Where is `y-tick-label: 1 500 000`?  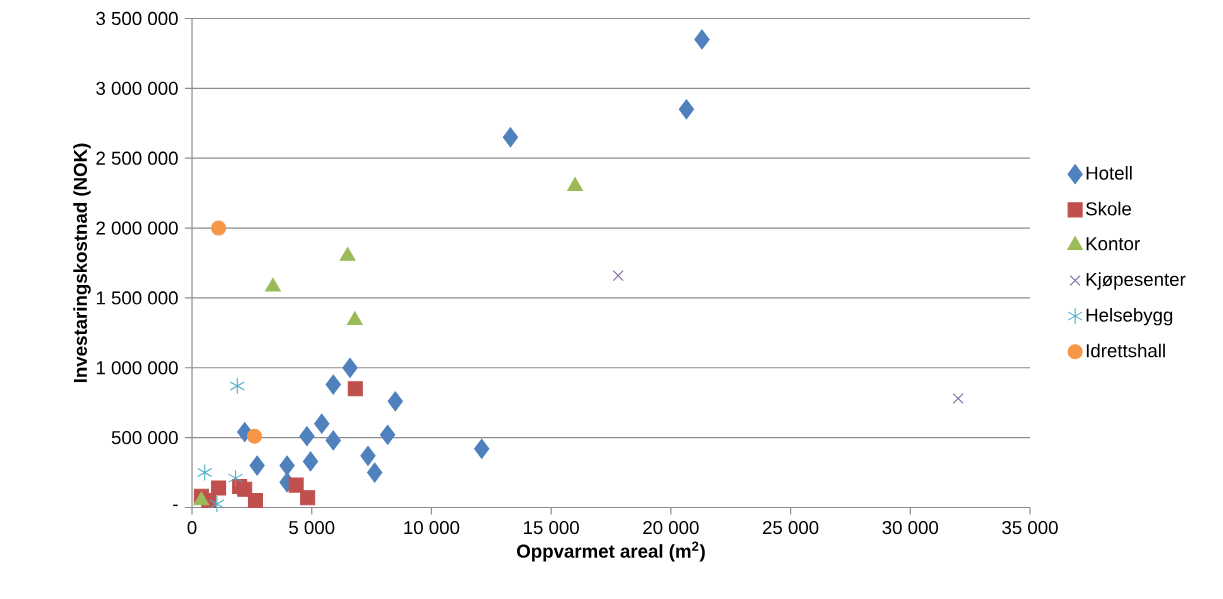 y-tick-label: 1 500 000 is located at coordinates (137, 298).